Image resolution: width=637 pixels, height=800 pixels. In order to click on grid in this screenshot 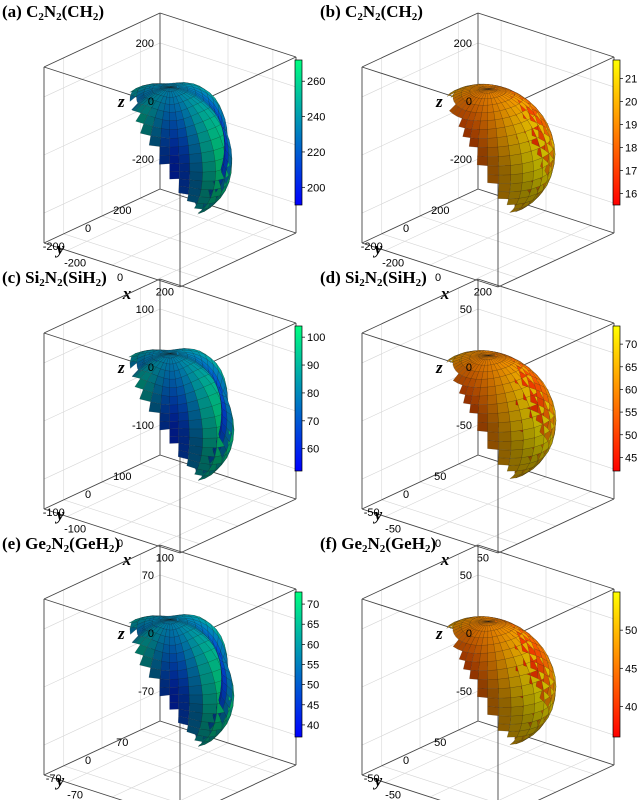, I will do `click(170, 676)`.